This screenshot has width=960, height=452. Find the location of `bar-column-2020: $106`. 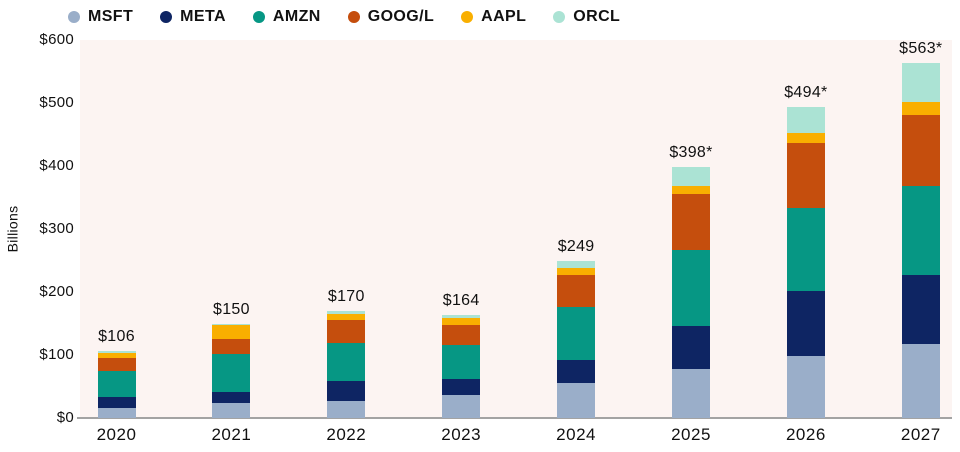

bar-column-2020: $106 is located at coordinates (116, 373).